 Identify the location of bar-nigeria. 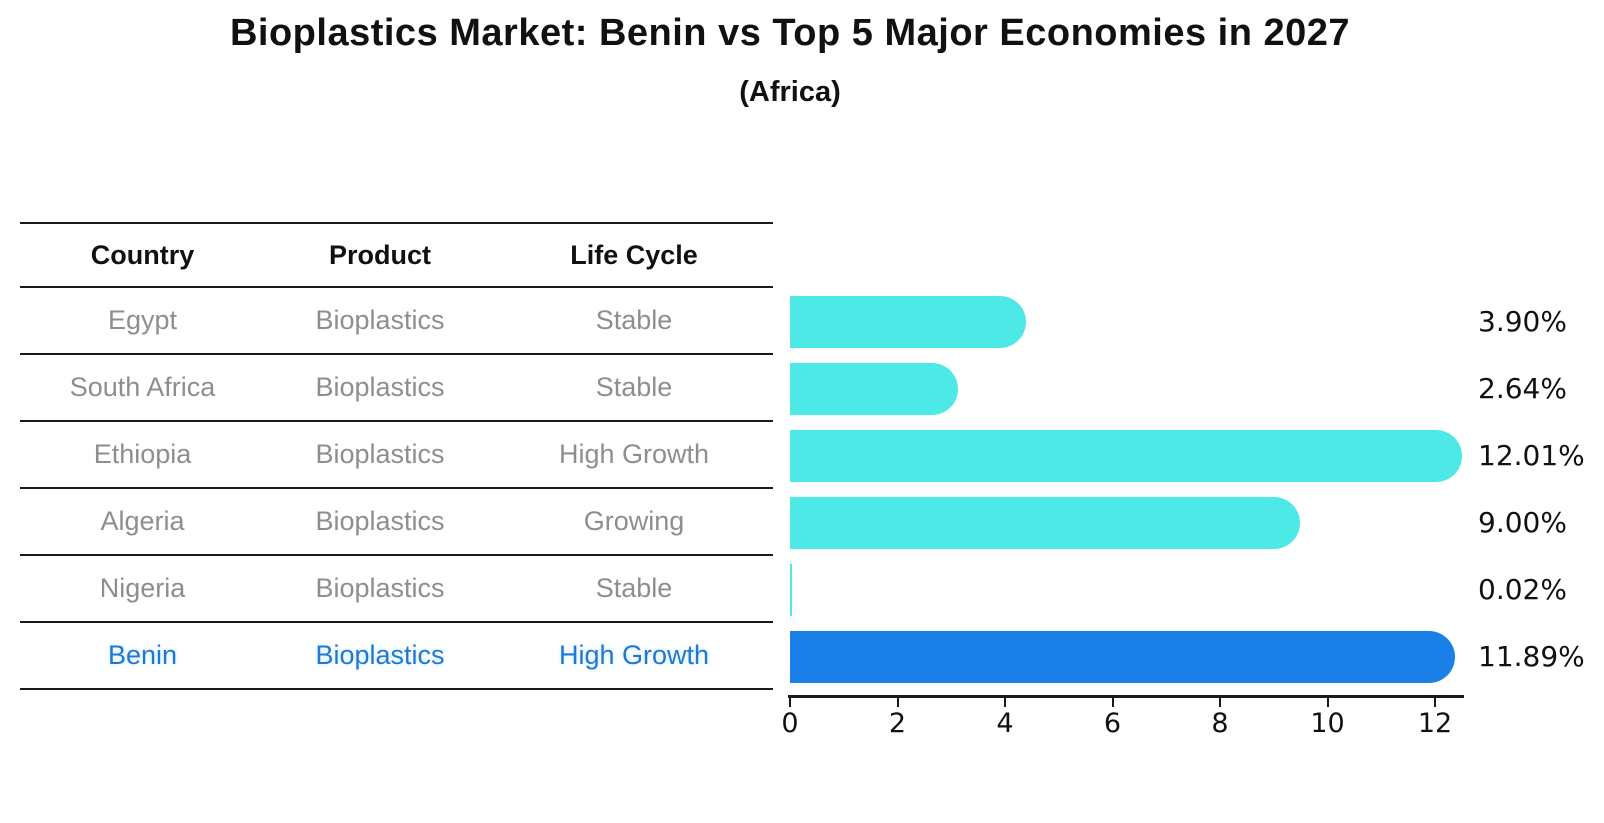
(791, 590).